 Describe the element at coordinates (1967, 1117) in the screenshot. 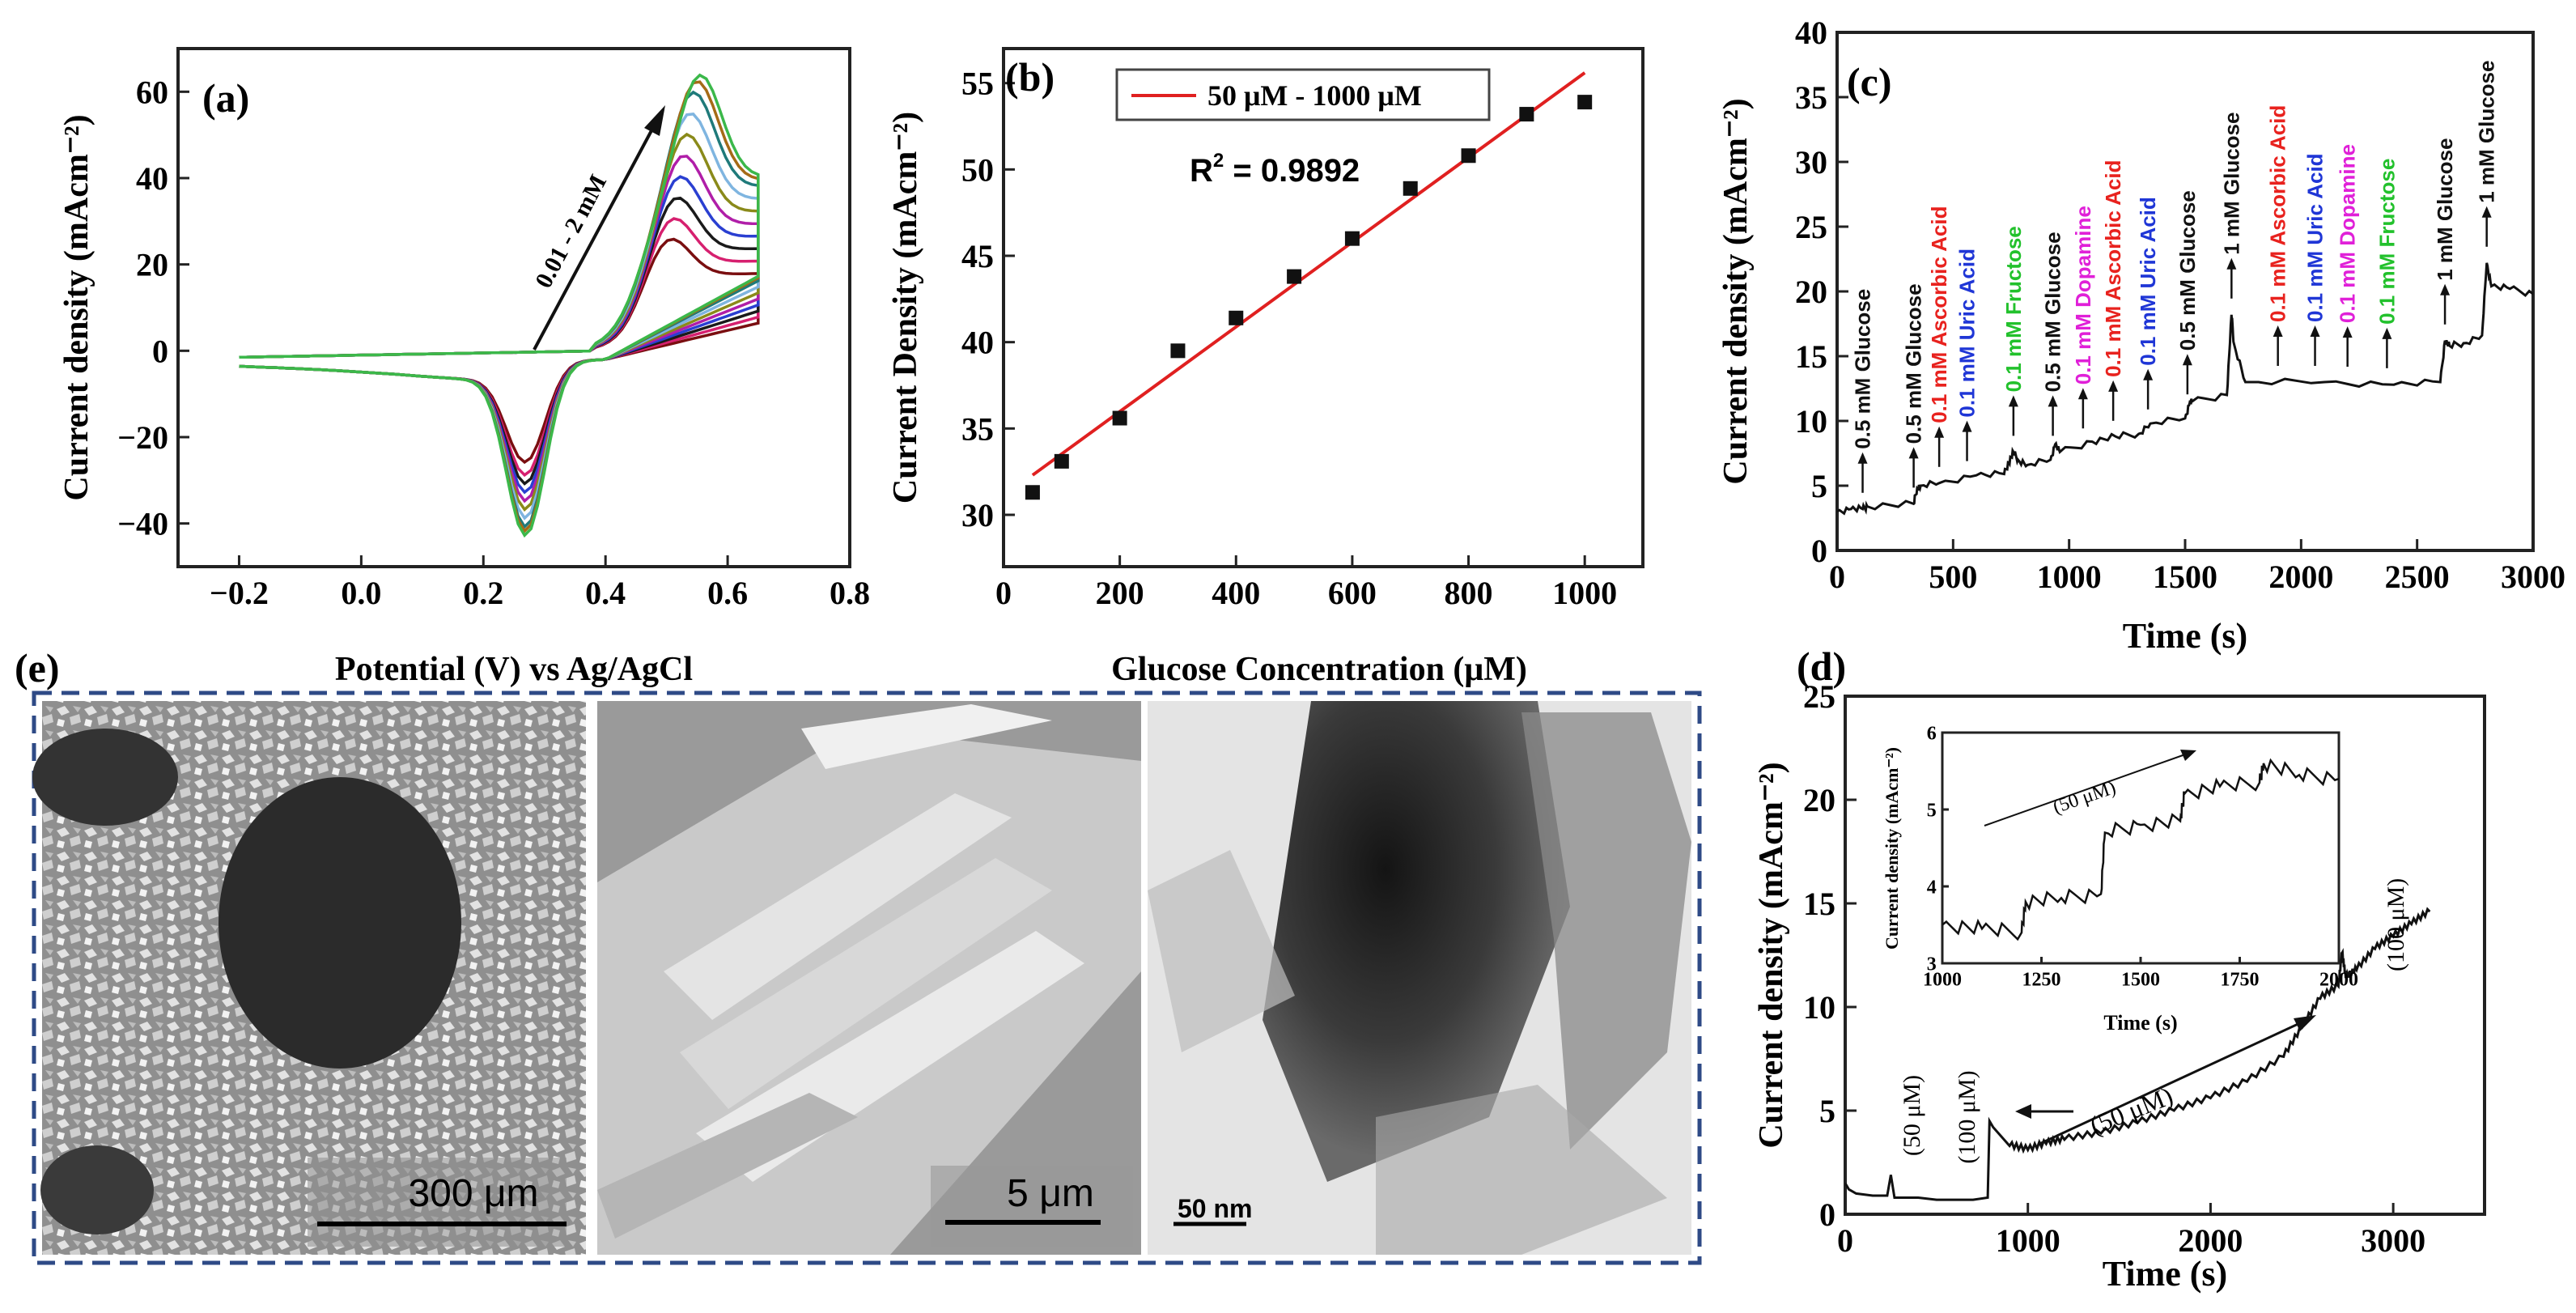

I see `annotation-100um-first: (100 μM)` at that location.